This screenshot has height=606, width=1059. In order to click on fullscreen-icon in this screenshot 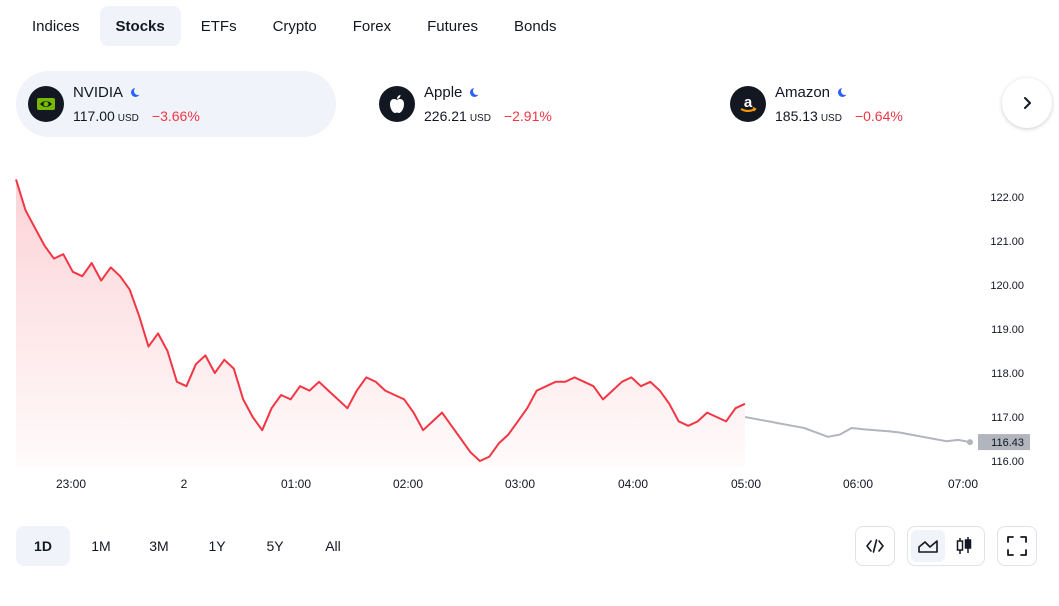, I will do `click(1017, 546)`.